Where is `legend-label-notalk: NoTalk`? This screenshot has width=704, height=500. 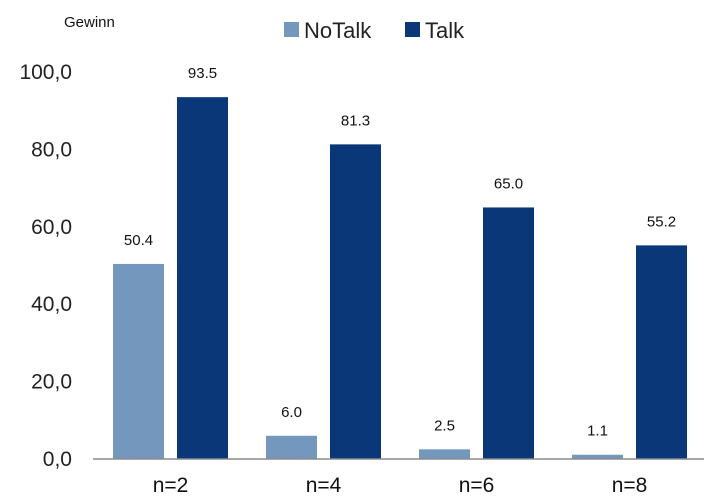
legend-label-notalk: NoTalk is located at coordinates (338, 30).